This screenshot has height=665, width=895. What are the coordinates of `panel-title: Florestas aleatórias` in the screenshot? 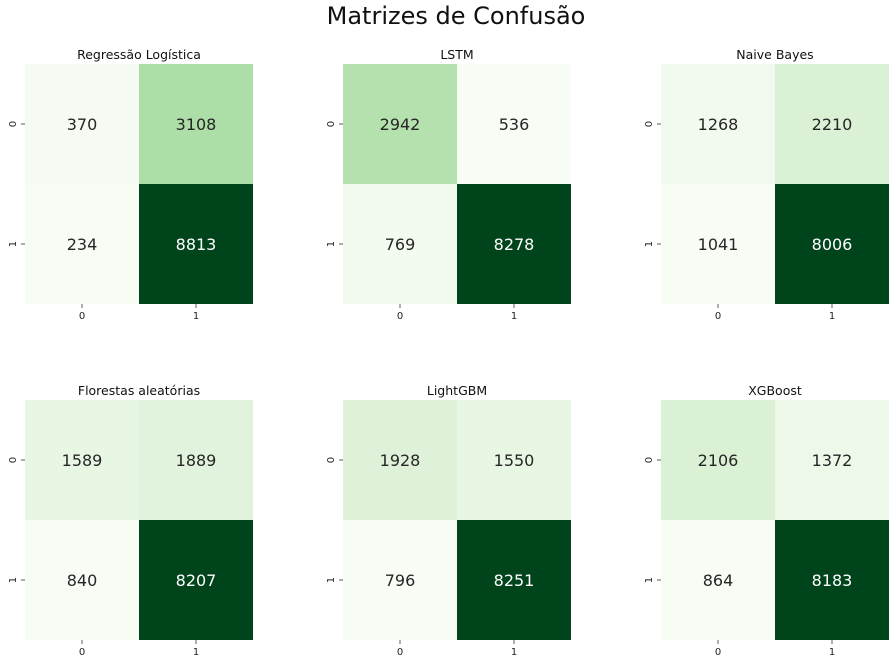 It's located at (139, 390).